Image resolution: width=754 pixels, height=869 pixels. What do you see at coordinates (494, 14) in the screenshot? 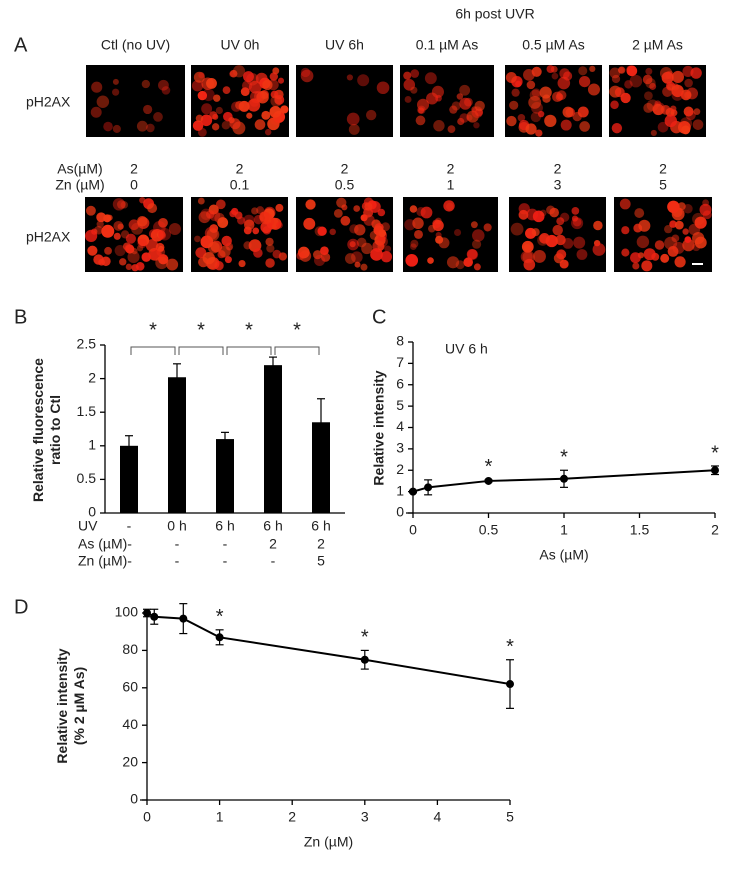
I see `header: 6h post UVR` at bounding box center [494, 14].